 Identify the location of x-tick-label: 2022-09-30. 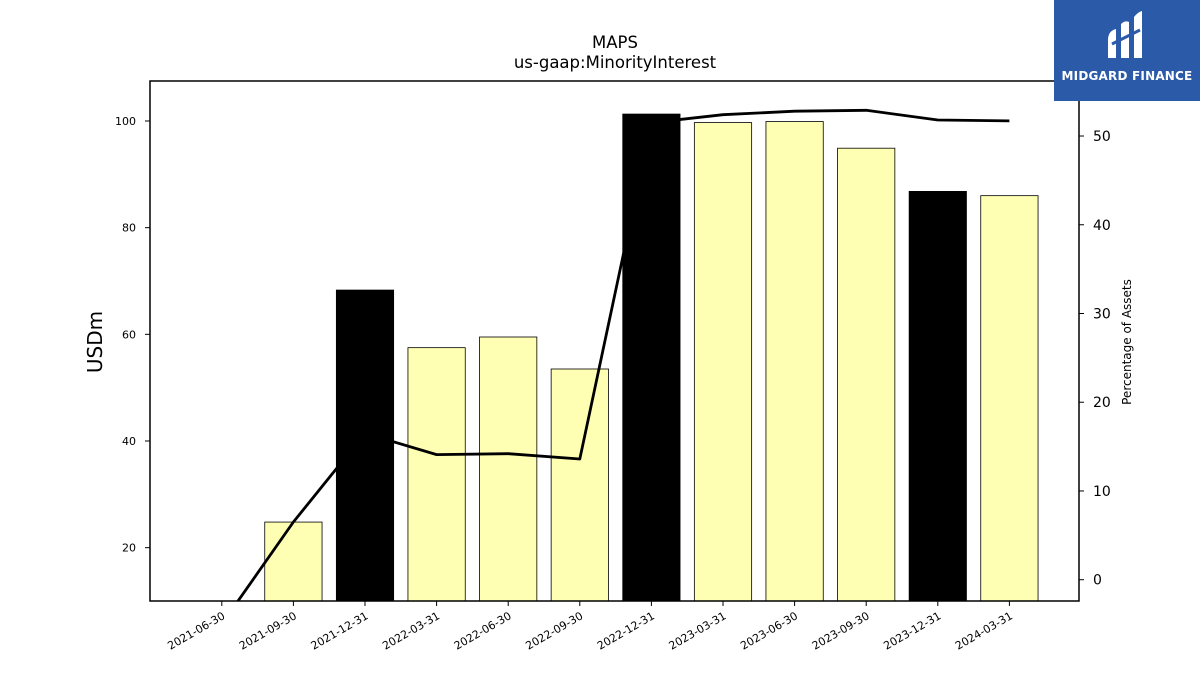
(554, 630).